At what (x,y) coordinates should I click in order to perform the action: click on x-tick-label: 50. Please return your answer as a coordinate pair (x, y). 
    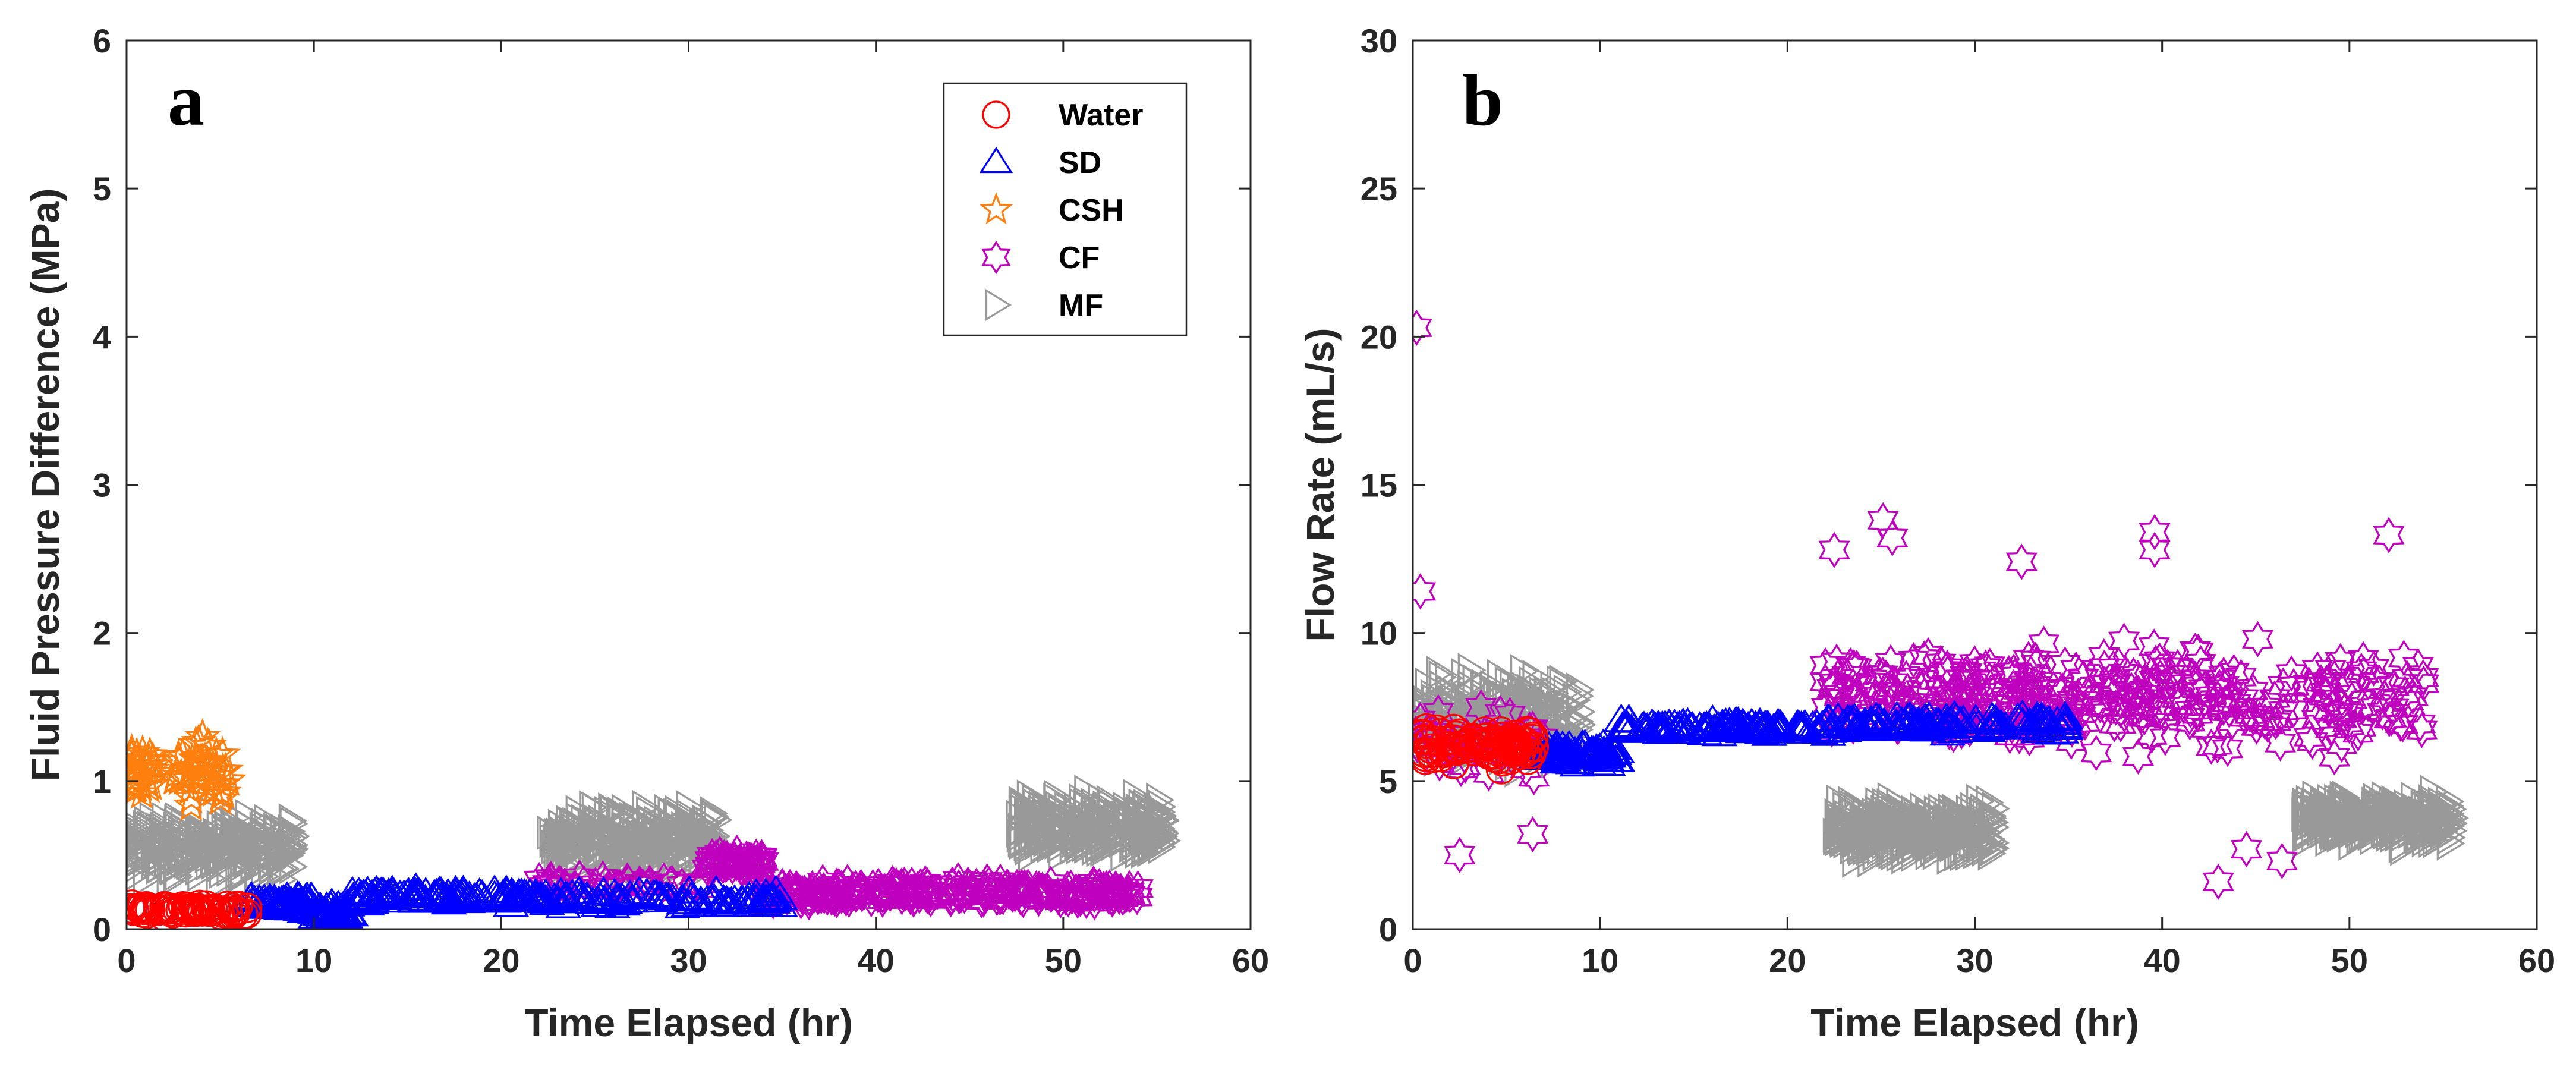
    Looking at the image, I should click on (2349, 960).